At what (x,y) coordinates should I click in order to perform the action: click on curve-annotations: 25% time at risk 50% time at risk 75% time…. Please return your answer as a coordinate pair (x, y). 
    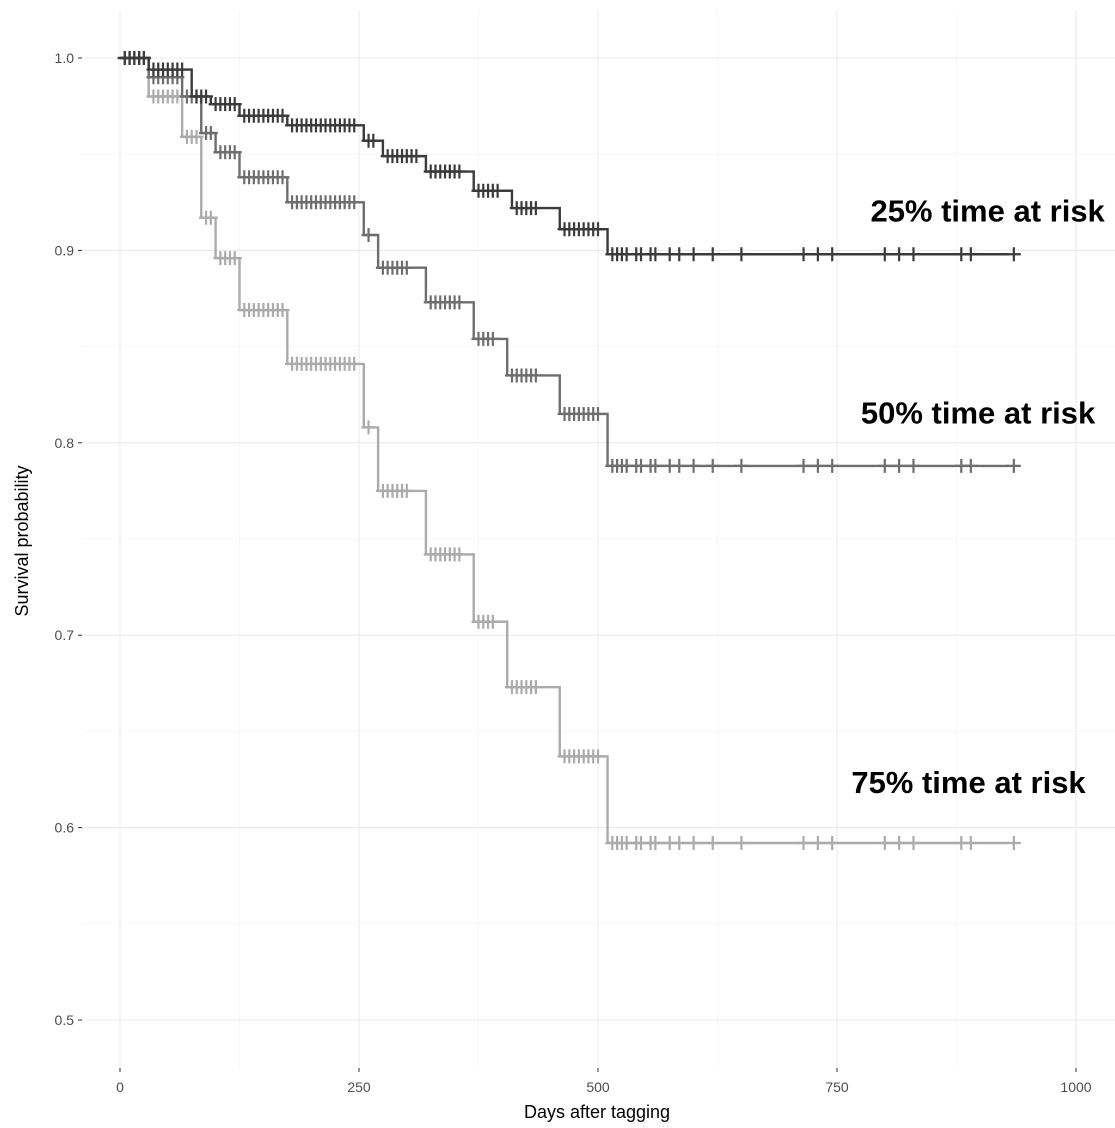
    Looking at the image, I should click on (978, 497).